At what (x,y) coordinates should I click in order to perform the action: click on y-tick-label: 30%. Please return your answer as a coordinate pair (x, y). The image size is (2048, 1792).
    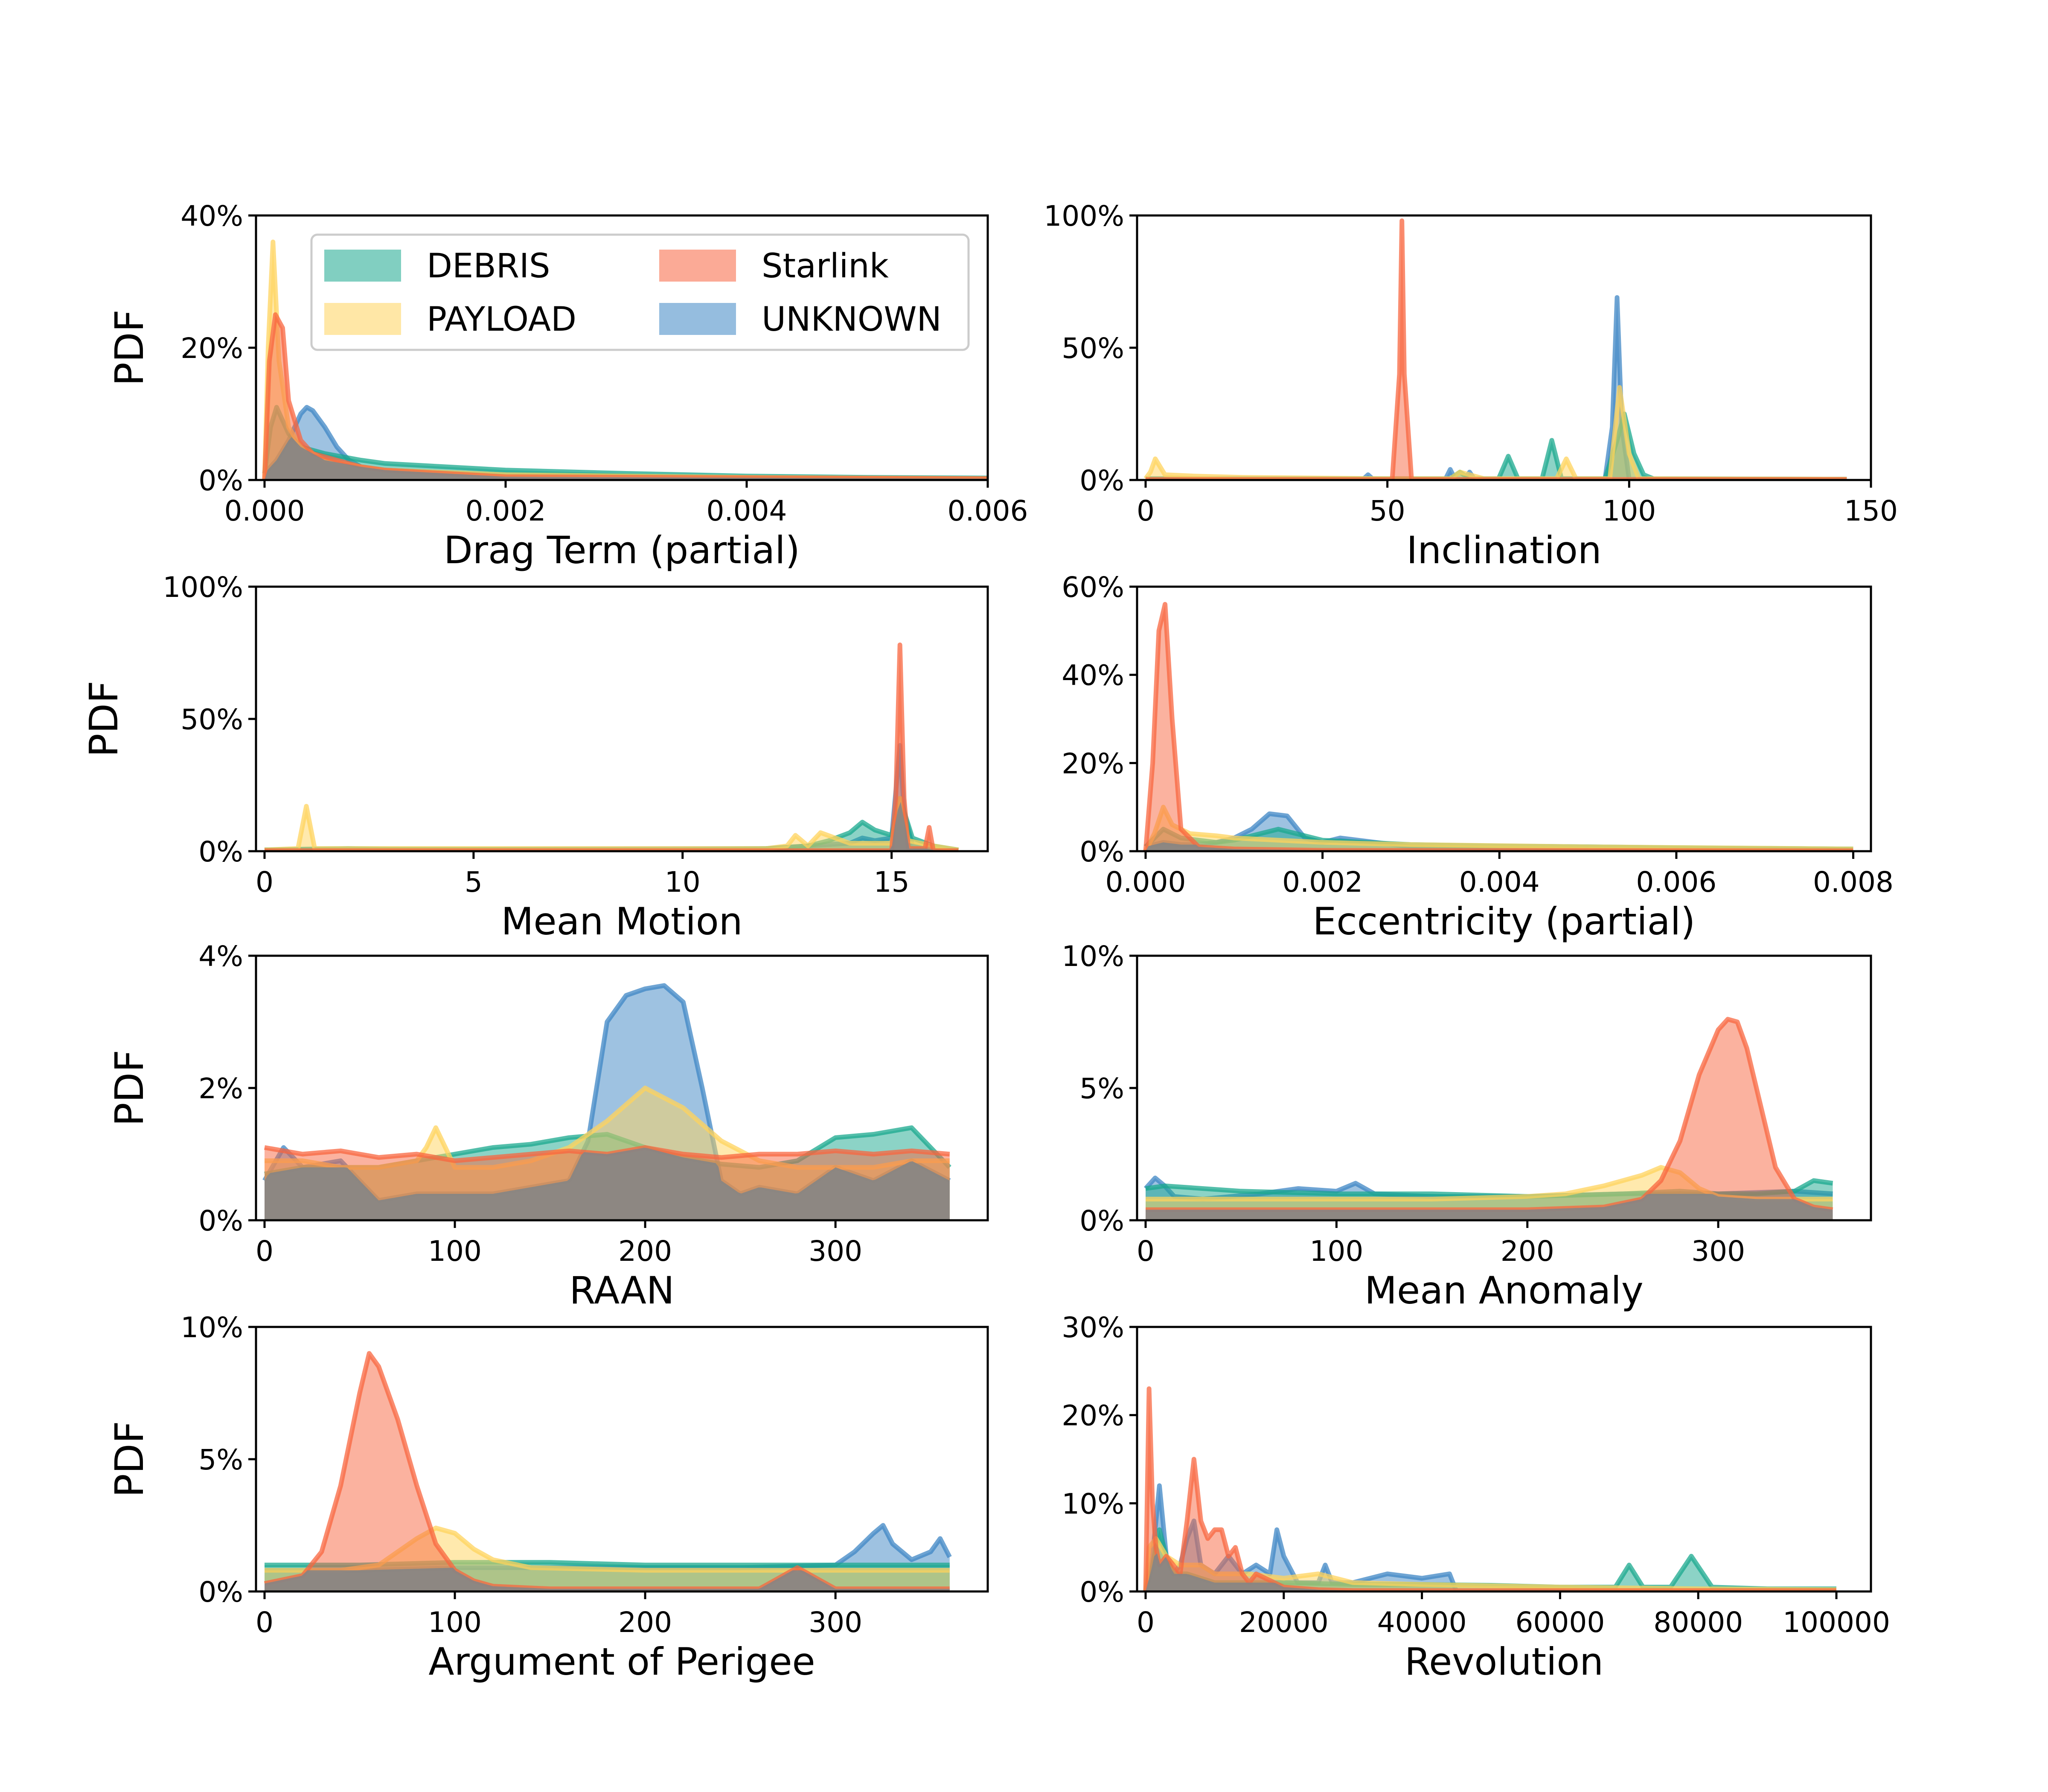
    Looking at the image, I should click on (1093, 1327).